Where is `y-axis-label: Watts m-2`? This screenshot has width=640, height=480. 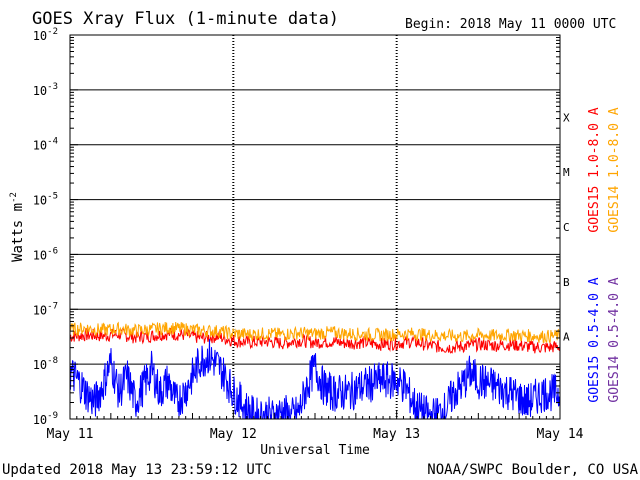
y-axis-label: Watts m-2 is located at coordinates (17, 227).